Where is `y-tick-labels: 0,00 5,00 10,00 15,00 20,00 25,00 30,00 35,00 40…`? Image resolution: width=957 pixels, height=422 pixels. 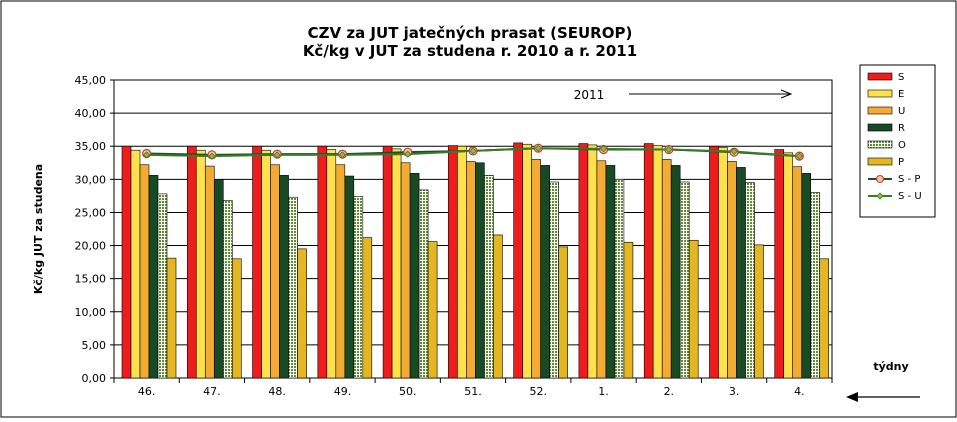
y-tick-labels: 0,00 5,00 10,00 15,00 20,00 25,00 30,00 35,00 40… is located at coordinates (91, 229).